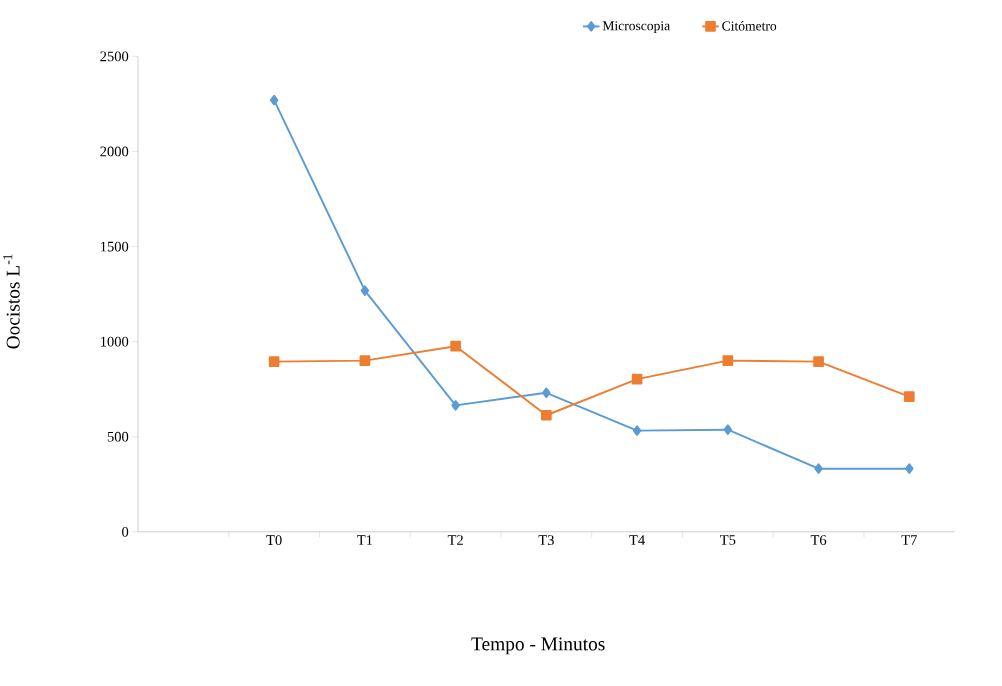 The image size is (1002, 686). Describe the element at coordinates (114, 246) in the screenshot. I see `y-tick-label: 1500` at that location.